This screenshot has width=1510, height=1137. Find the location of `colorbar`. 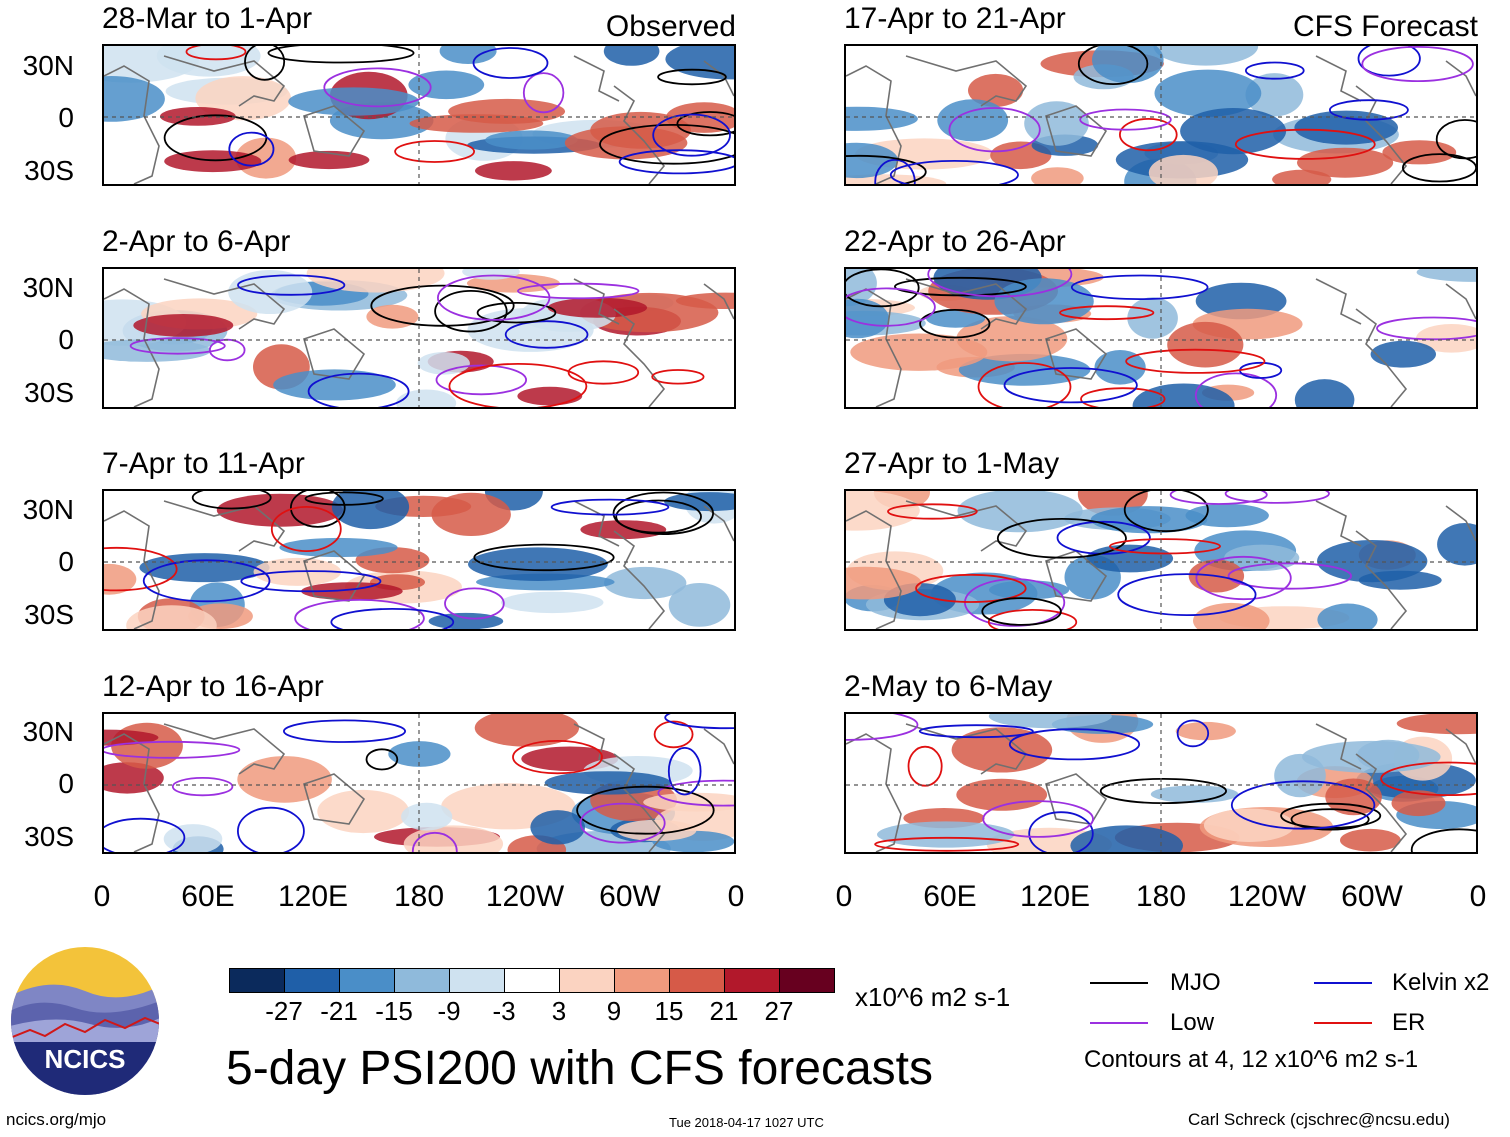

colorbar is located at coordinates (532, 980).